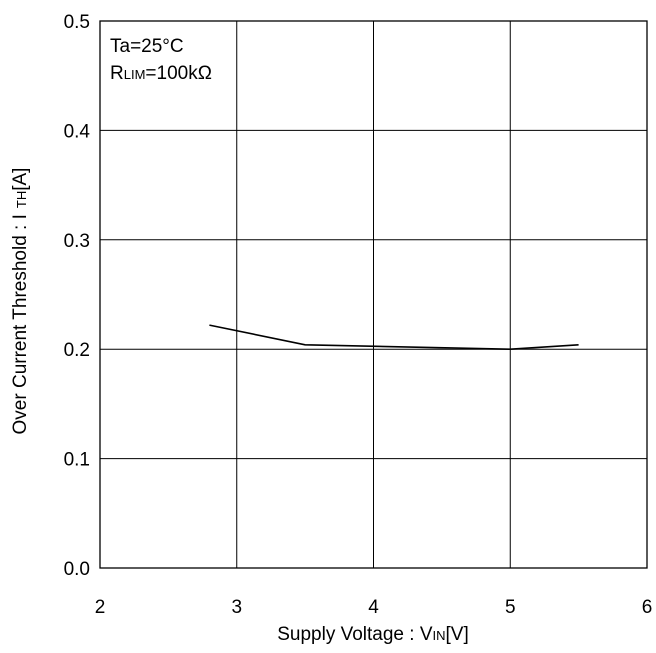 The height and width of the screenshot is (653, 656). Describe the element at coordinates (457, 634) in the screenshot. I see `x-axis-label-unit: [V]` at that location.